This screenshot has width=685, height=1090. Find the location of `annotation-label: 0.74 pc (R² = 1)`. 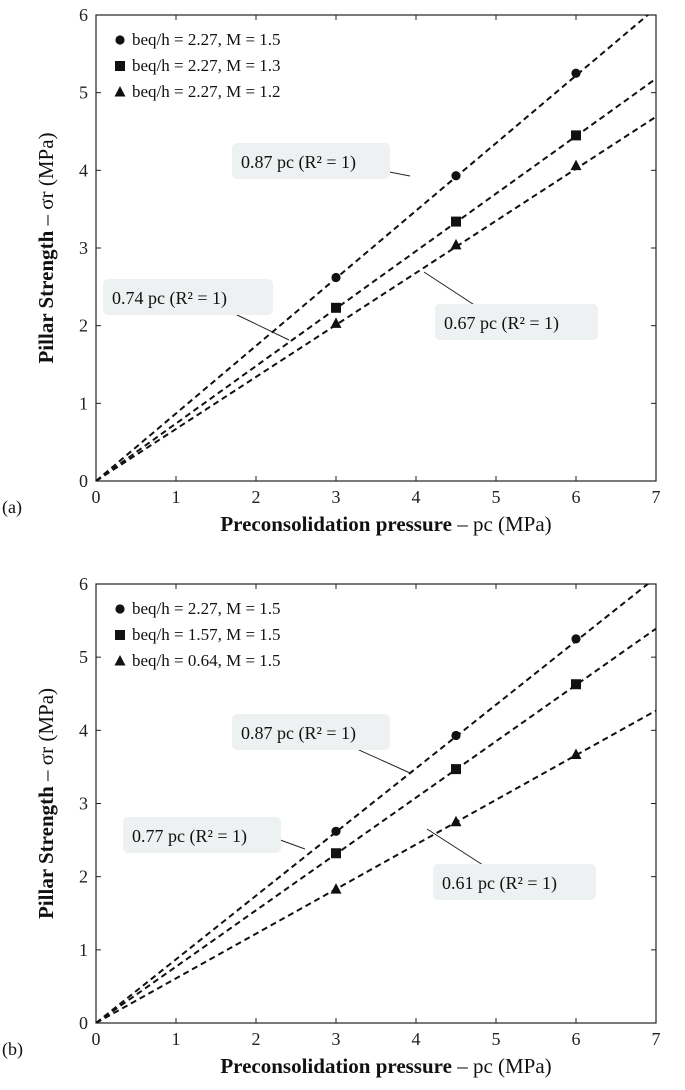

annotation-label: 0.74 pc (R² = 1) is located at coordinates (169, 298).